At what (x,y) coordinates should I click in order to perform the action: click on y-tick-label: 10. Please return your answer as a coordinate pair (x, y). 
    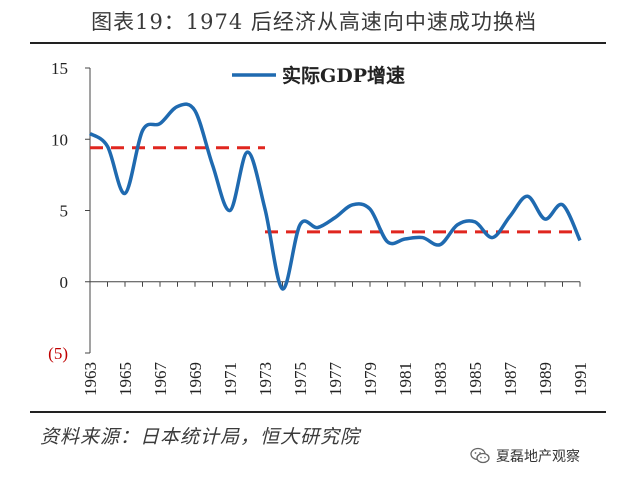
    Looking at the image, I should click on (59, 139).